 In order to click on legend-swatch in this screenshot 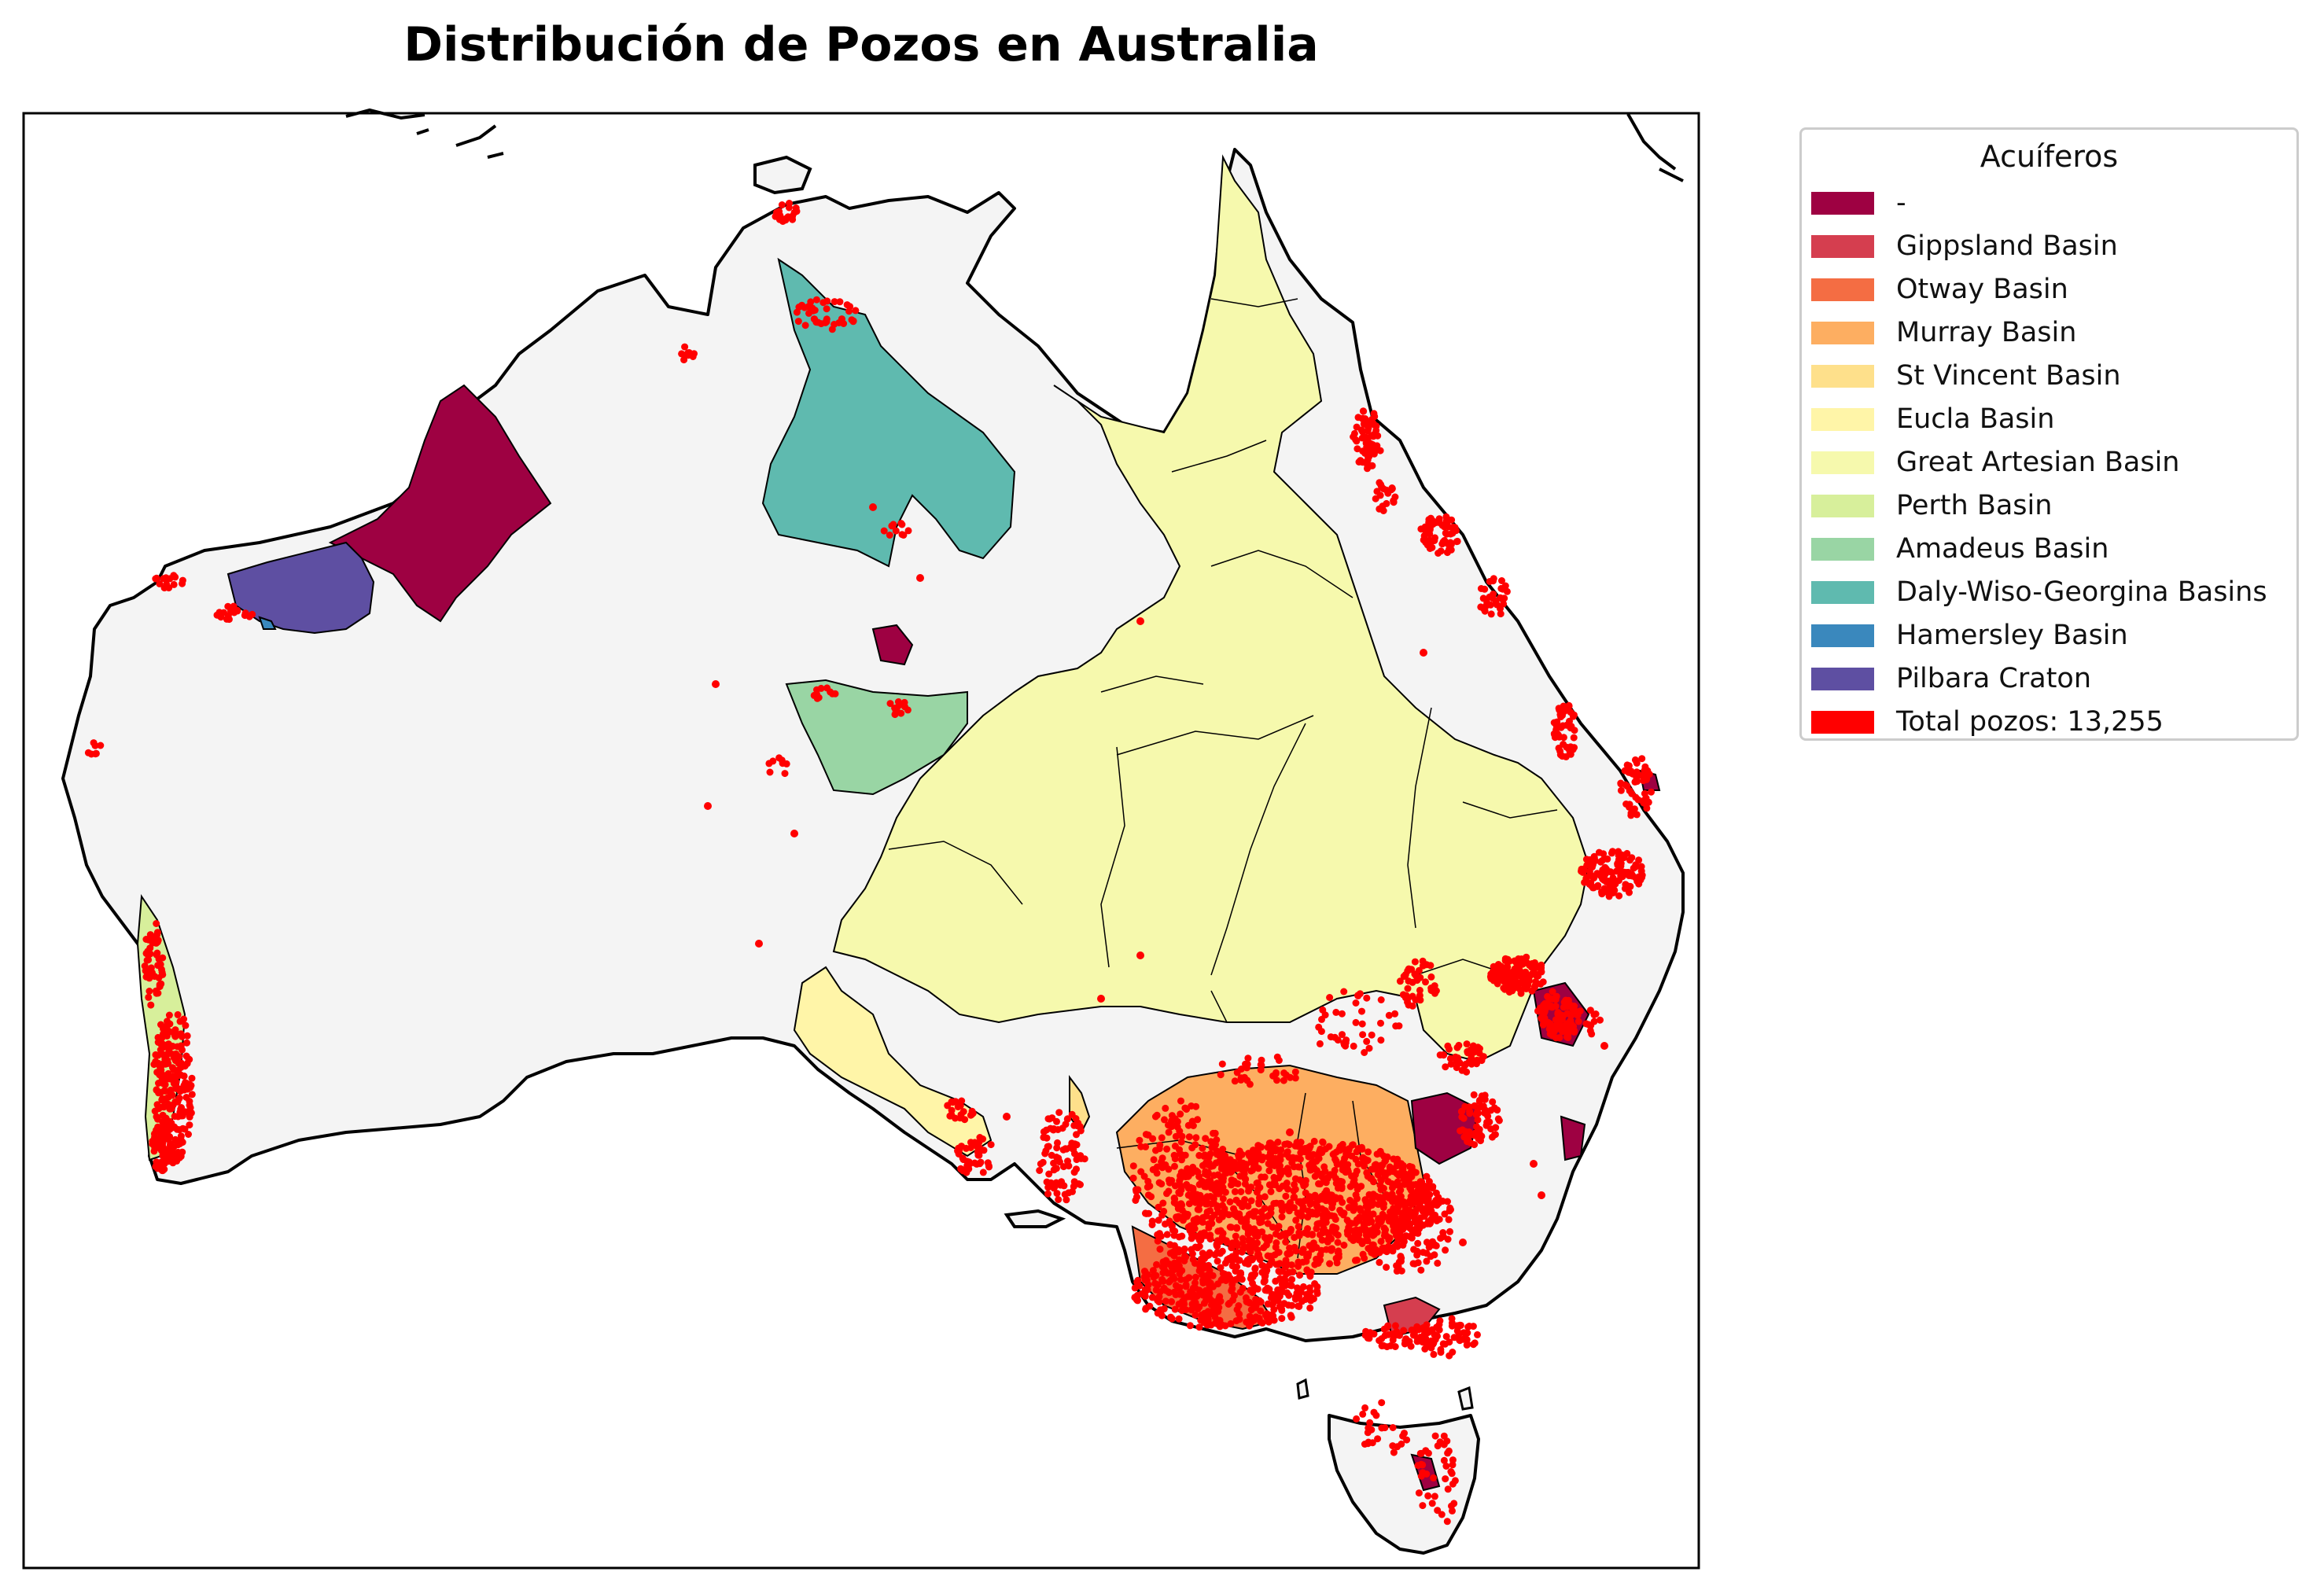, I will do `click(1842, 419)`.